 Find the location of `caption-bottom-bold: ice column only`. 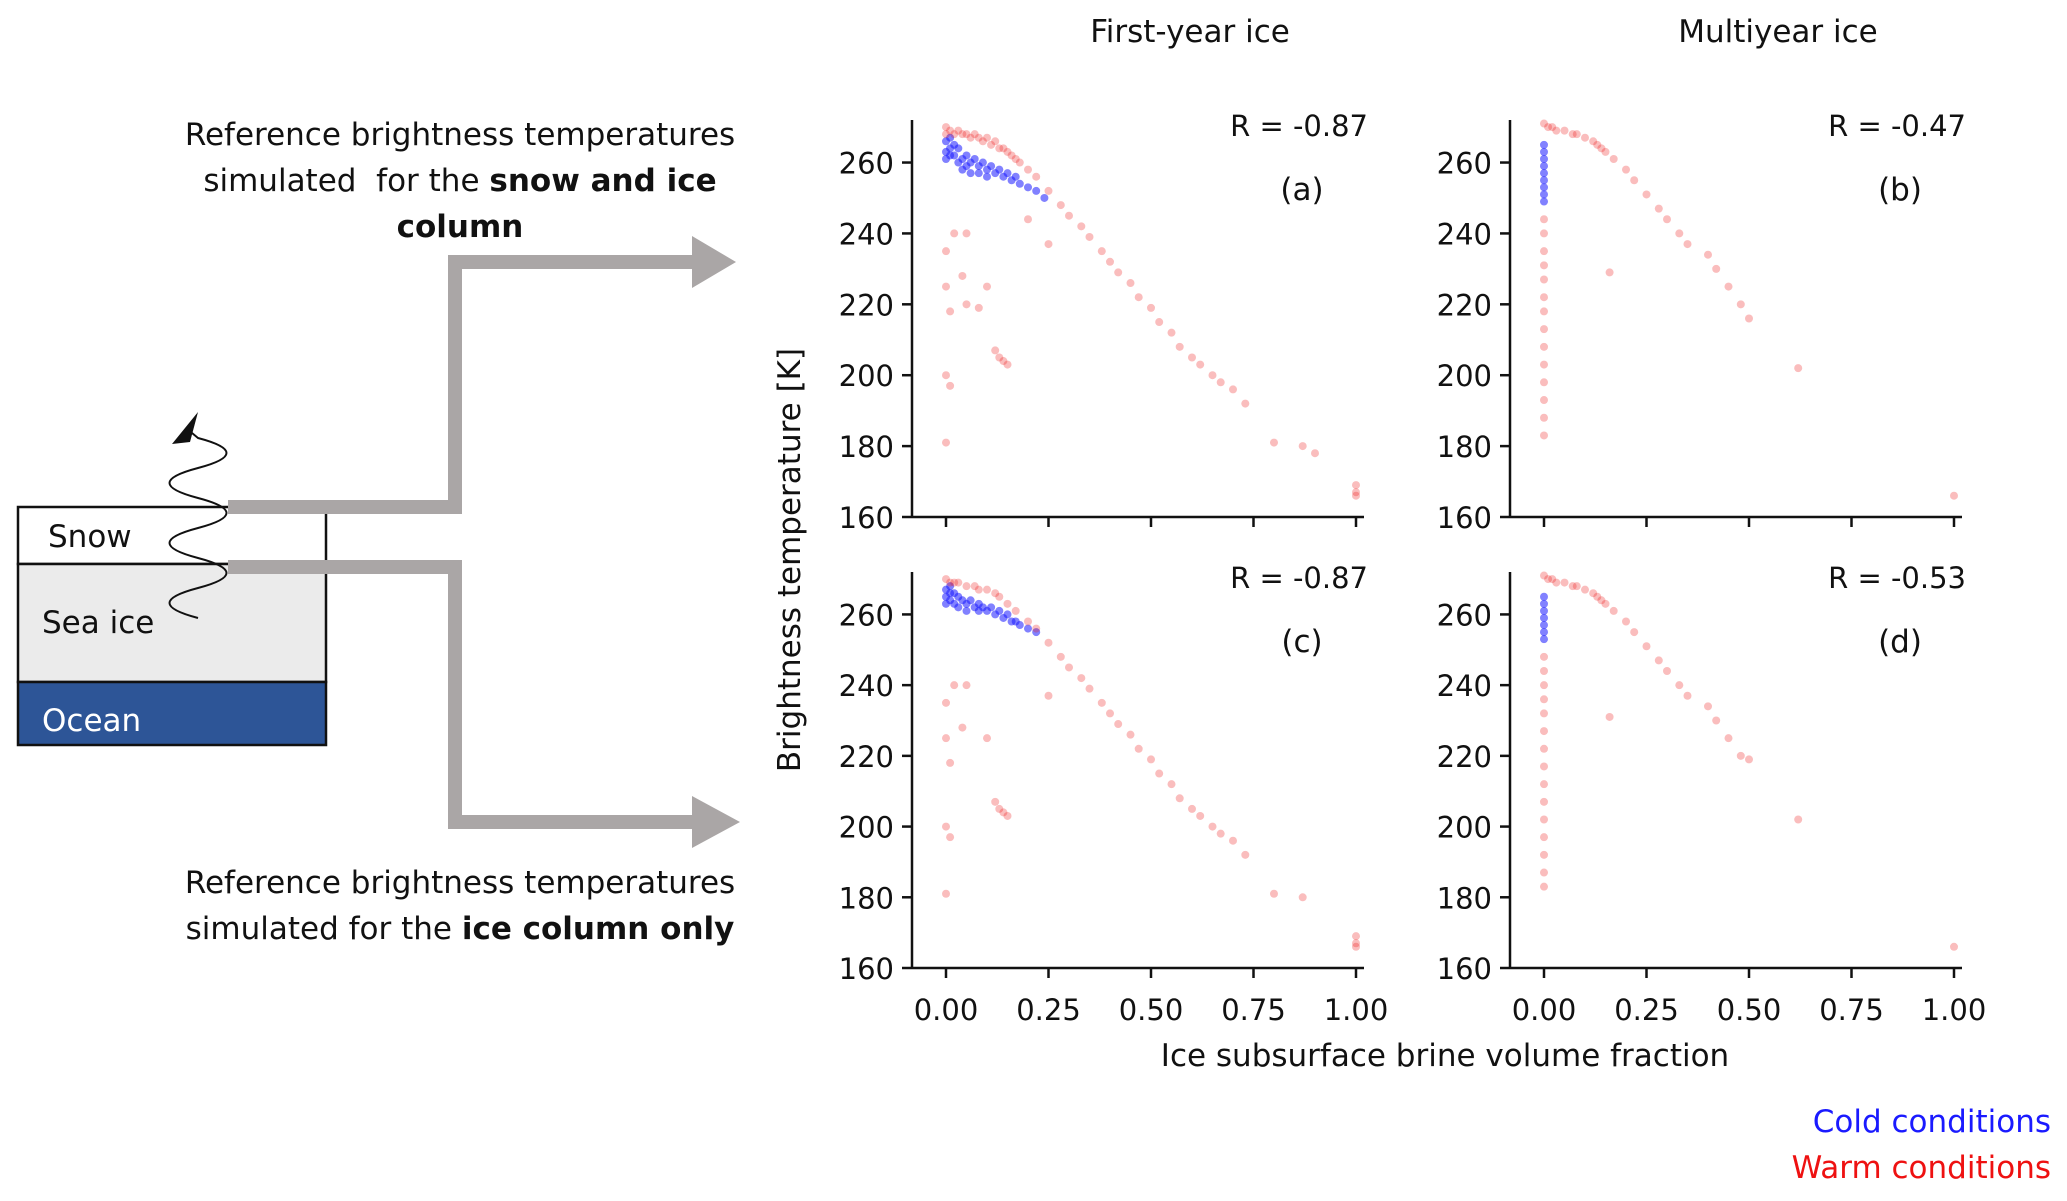

caption-bottom-bold: ice column only is located at coordinates (598, 929).